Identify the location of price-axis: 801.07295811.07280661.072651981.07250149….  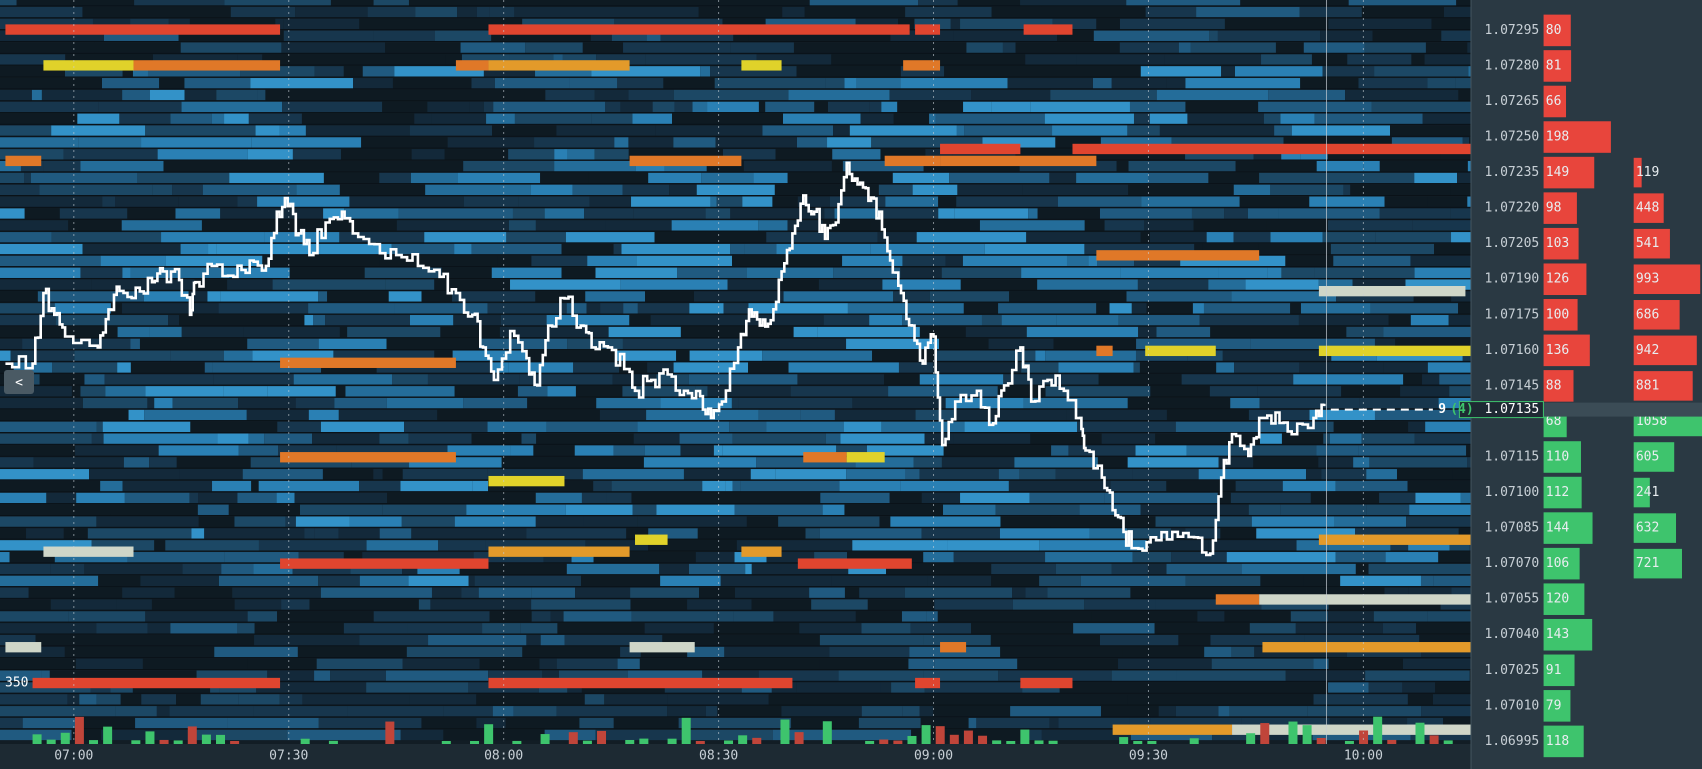
(1580, 386).